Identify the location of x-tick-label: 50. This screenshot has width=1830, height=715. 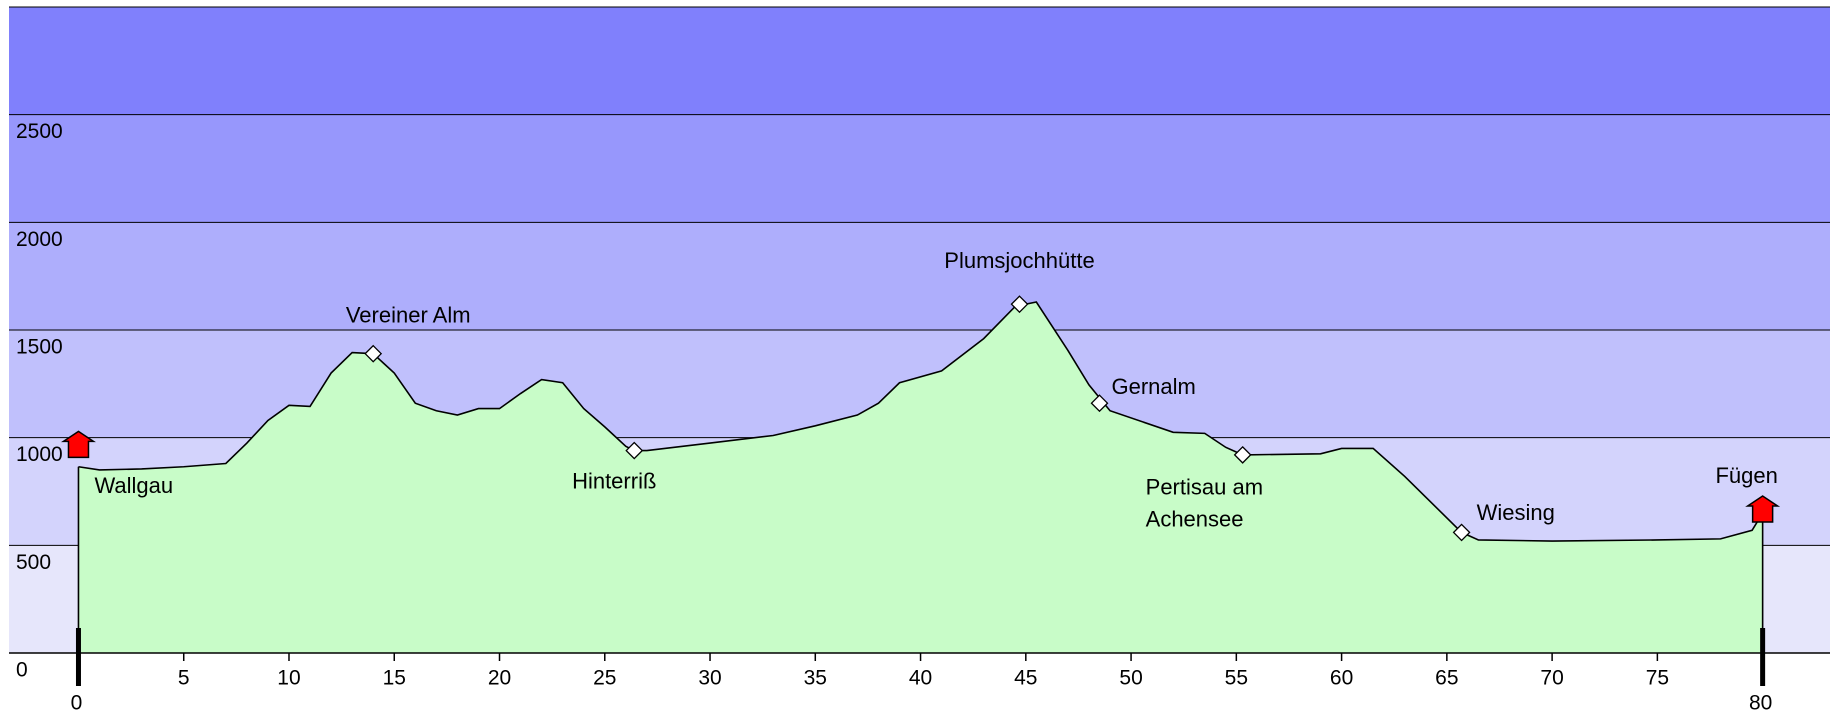
(1130, 678).